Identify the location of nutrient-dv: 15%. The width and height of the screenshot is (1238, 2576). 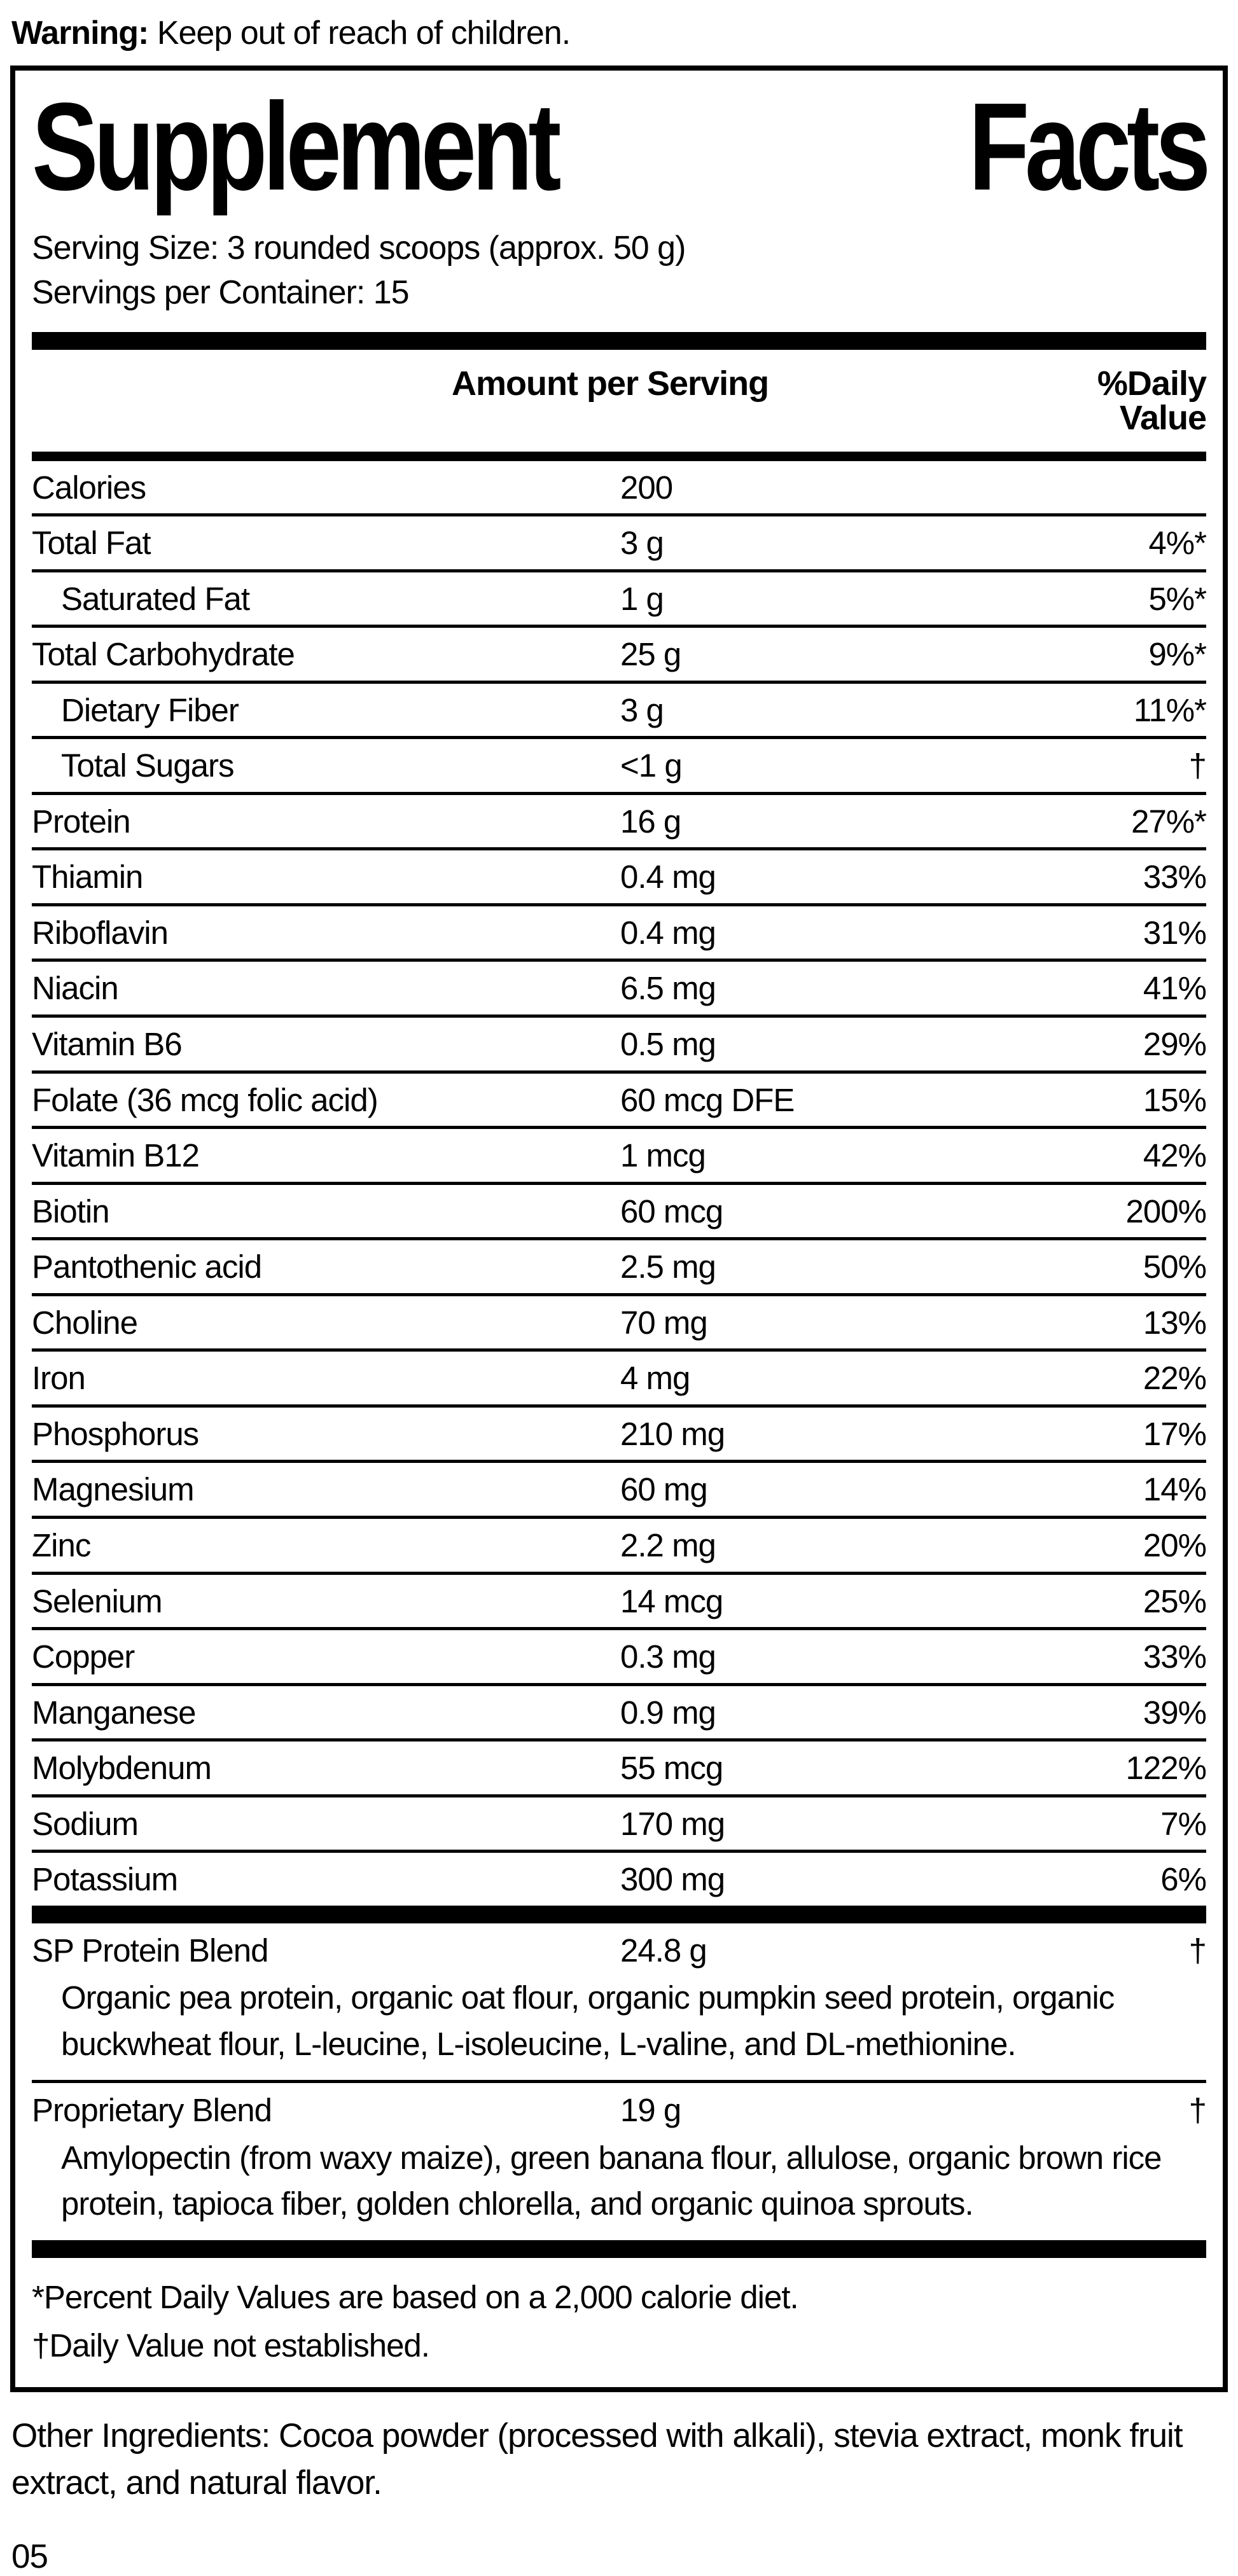
(1175, 1099).